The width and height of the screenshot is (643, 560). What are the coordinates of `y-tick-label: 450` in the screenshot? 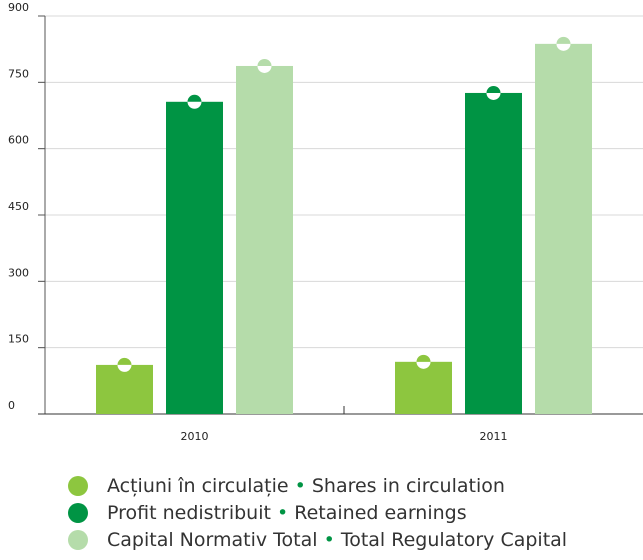 It's located at (18, 206).